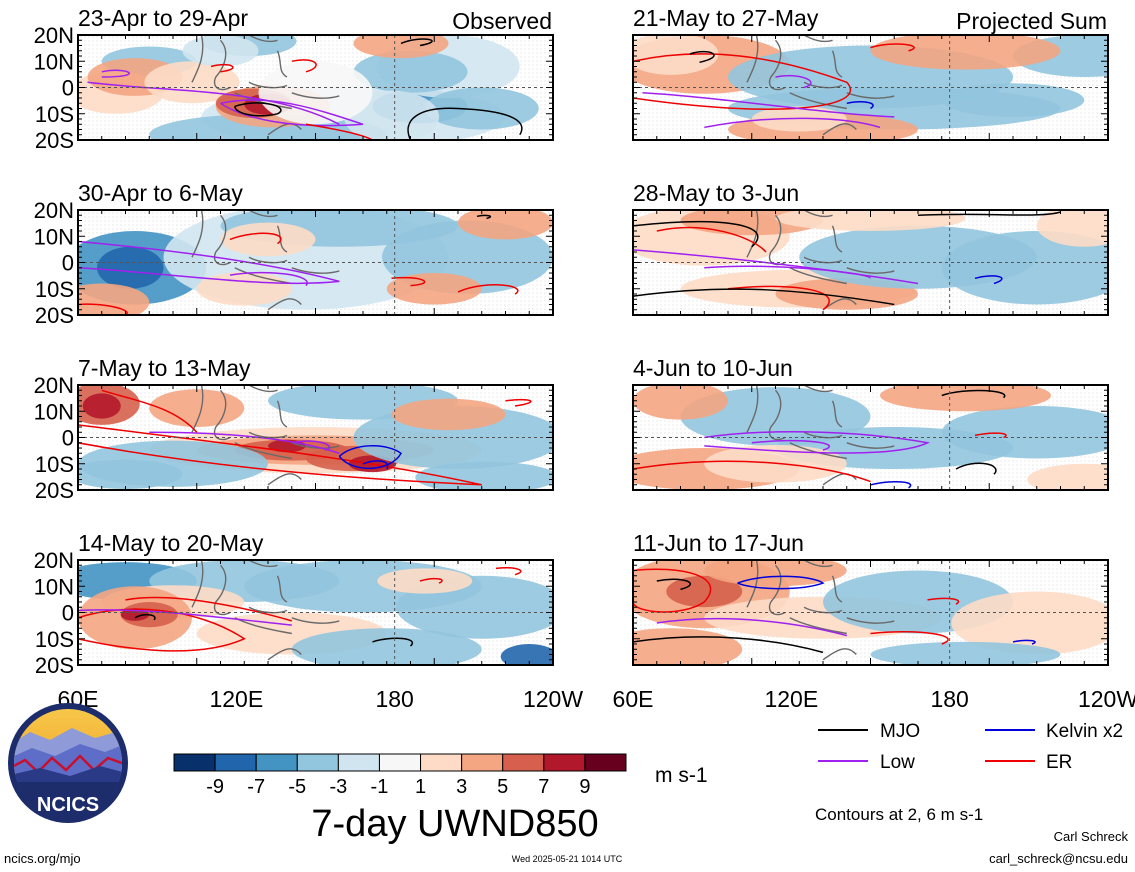 The width and height of the screenshot is (1135, 872). Describe the element at coordinates (567, 859) in the screenshot. I see `footer-timestamp: Wed 2025-05-21 1014 UTC` at that location.